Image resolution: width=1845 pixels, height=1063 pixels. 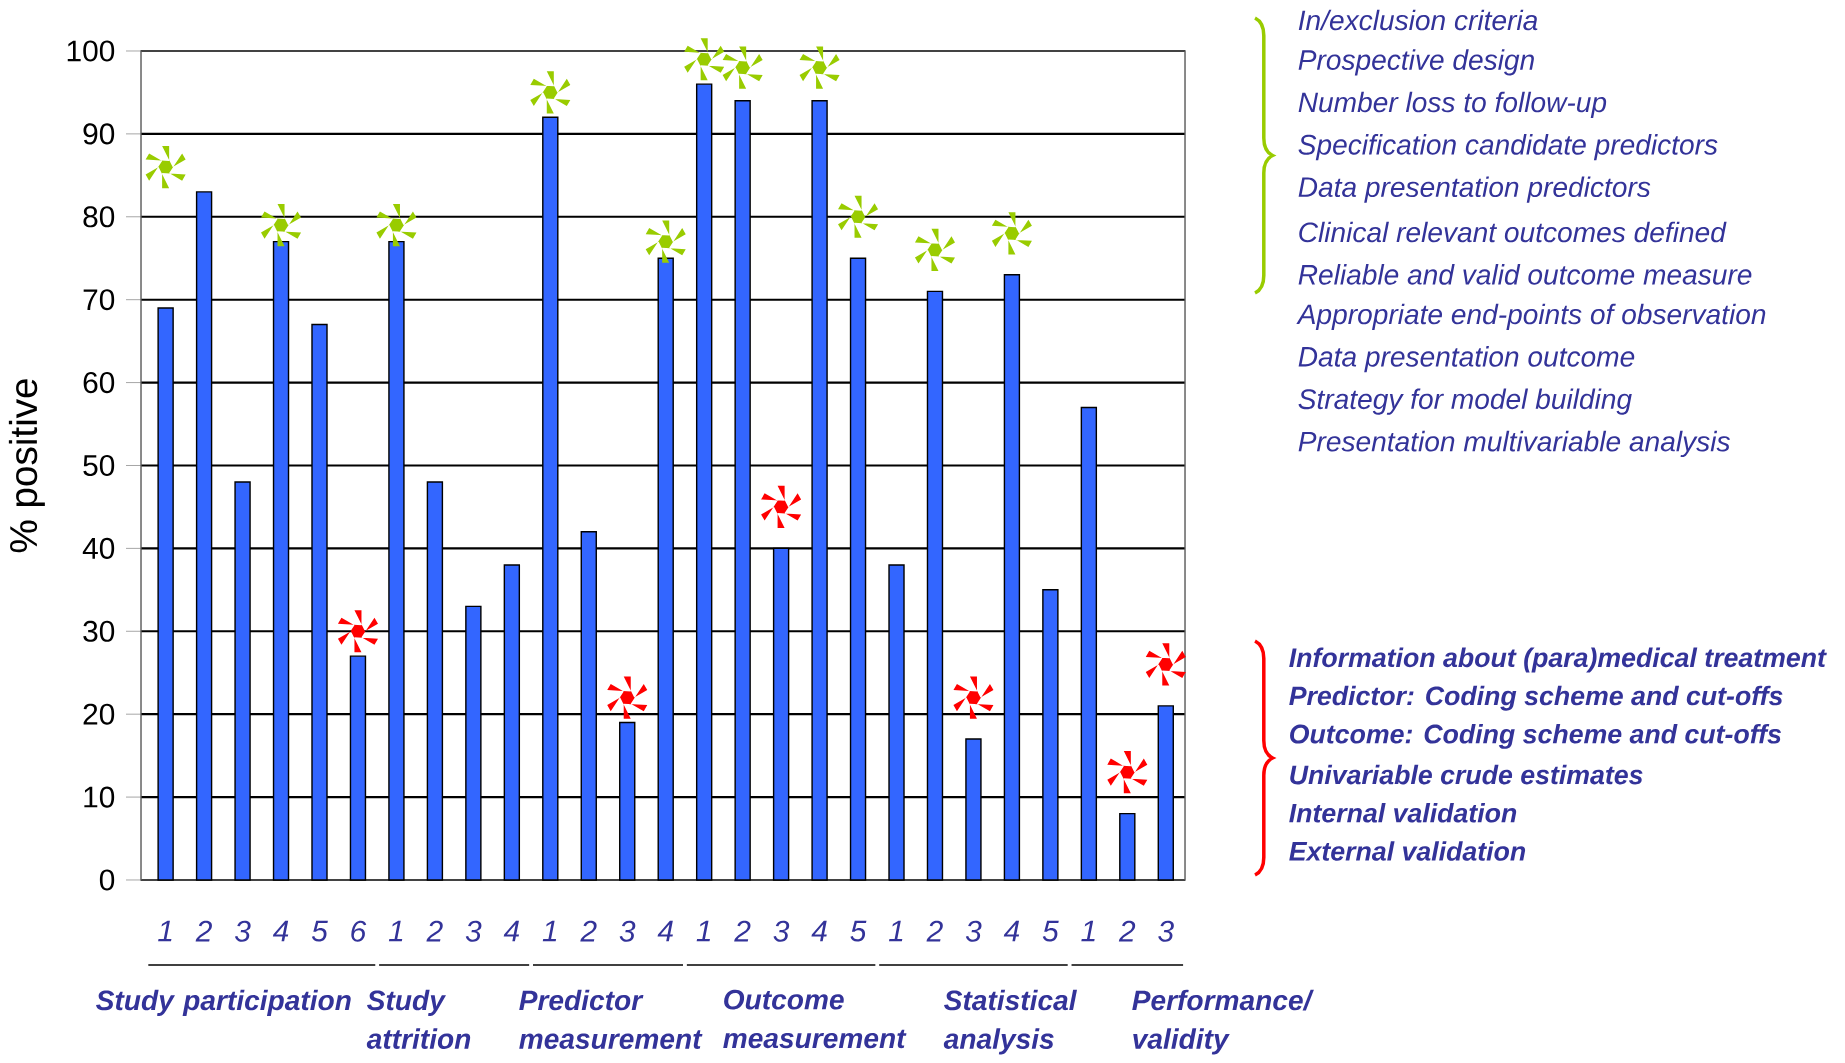 I want to click on y-tick-label: 90, so click(x=99, y=134).